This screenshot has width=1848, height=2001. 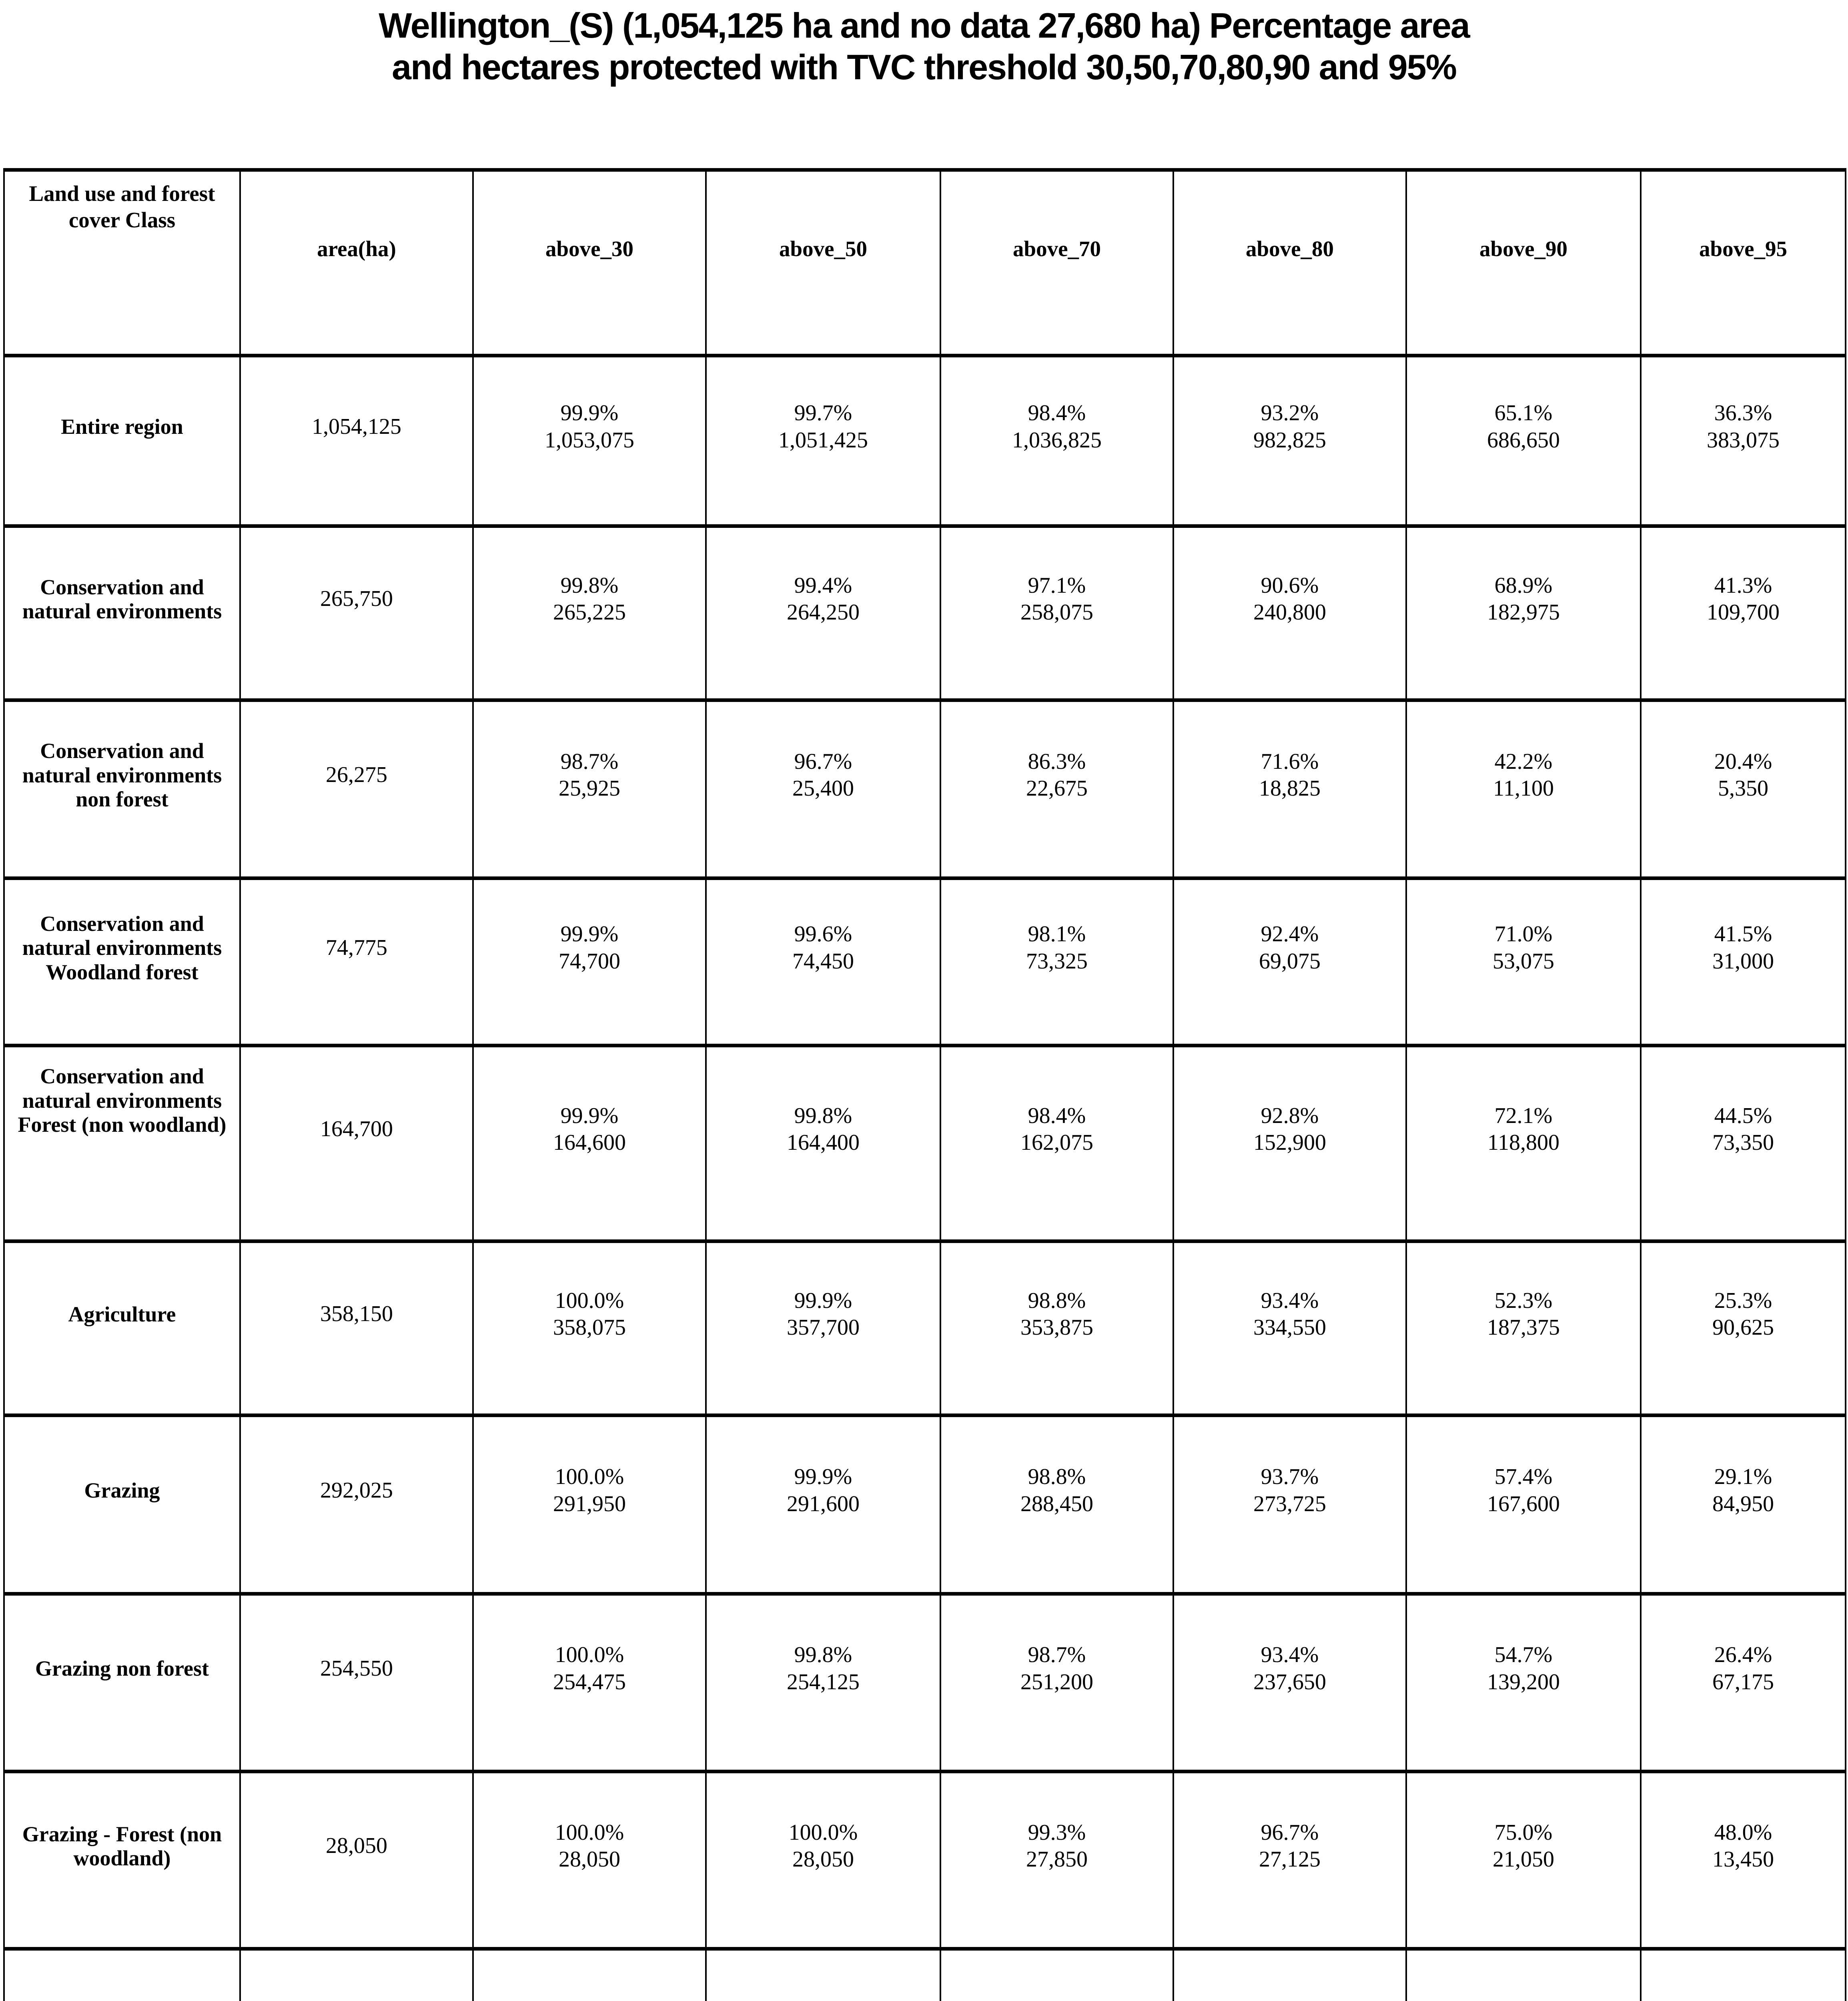 I want to click on value-cell: 99.4% 264,250, so click(x=823, y=613).